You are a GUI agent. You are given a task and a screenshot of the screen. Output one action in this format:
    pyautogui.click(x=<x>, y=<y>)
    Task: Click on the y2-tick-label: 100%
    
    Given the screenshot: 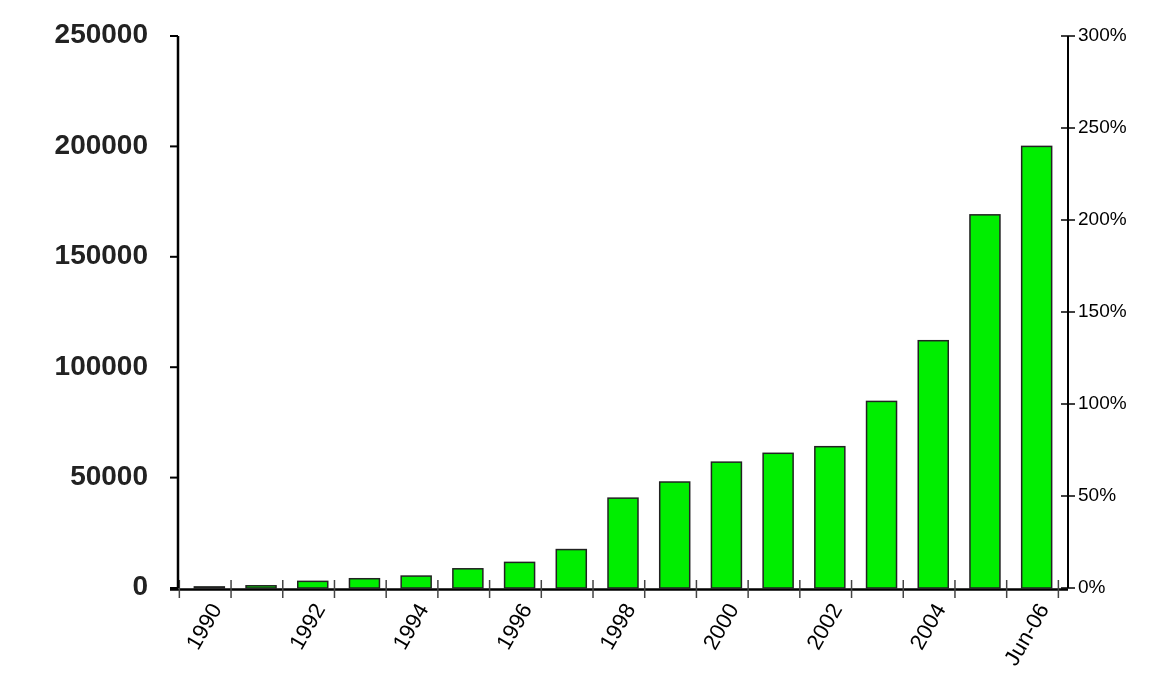 What is the action you would take?
    pyautogui.click(x=1102, y=403)
    